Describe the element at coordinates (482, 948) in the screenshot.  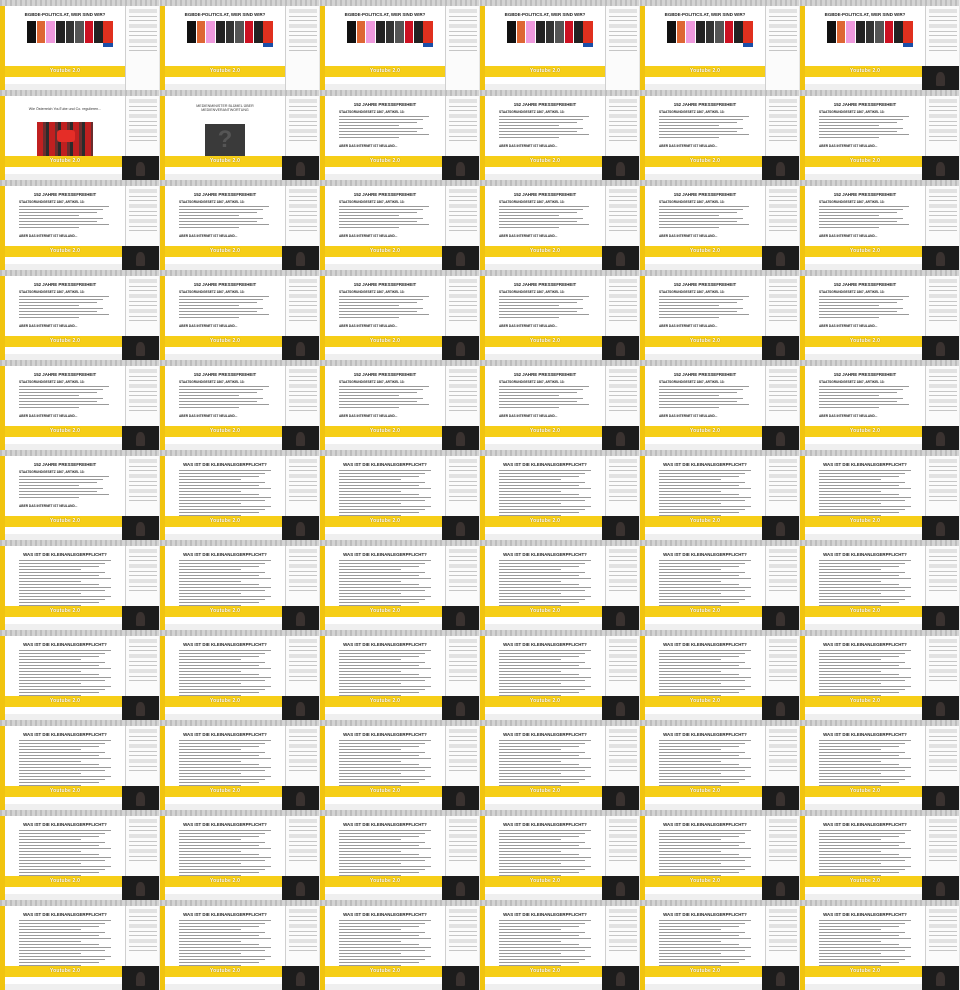
I see `left-accent-bar` at that location.